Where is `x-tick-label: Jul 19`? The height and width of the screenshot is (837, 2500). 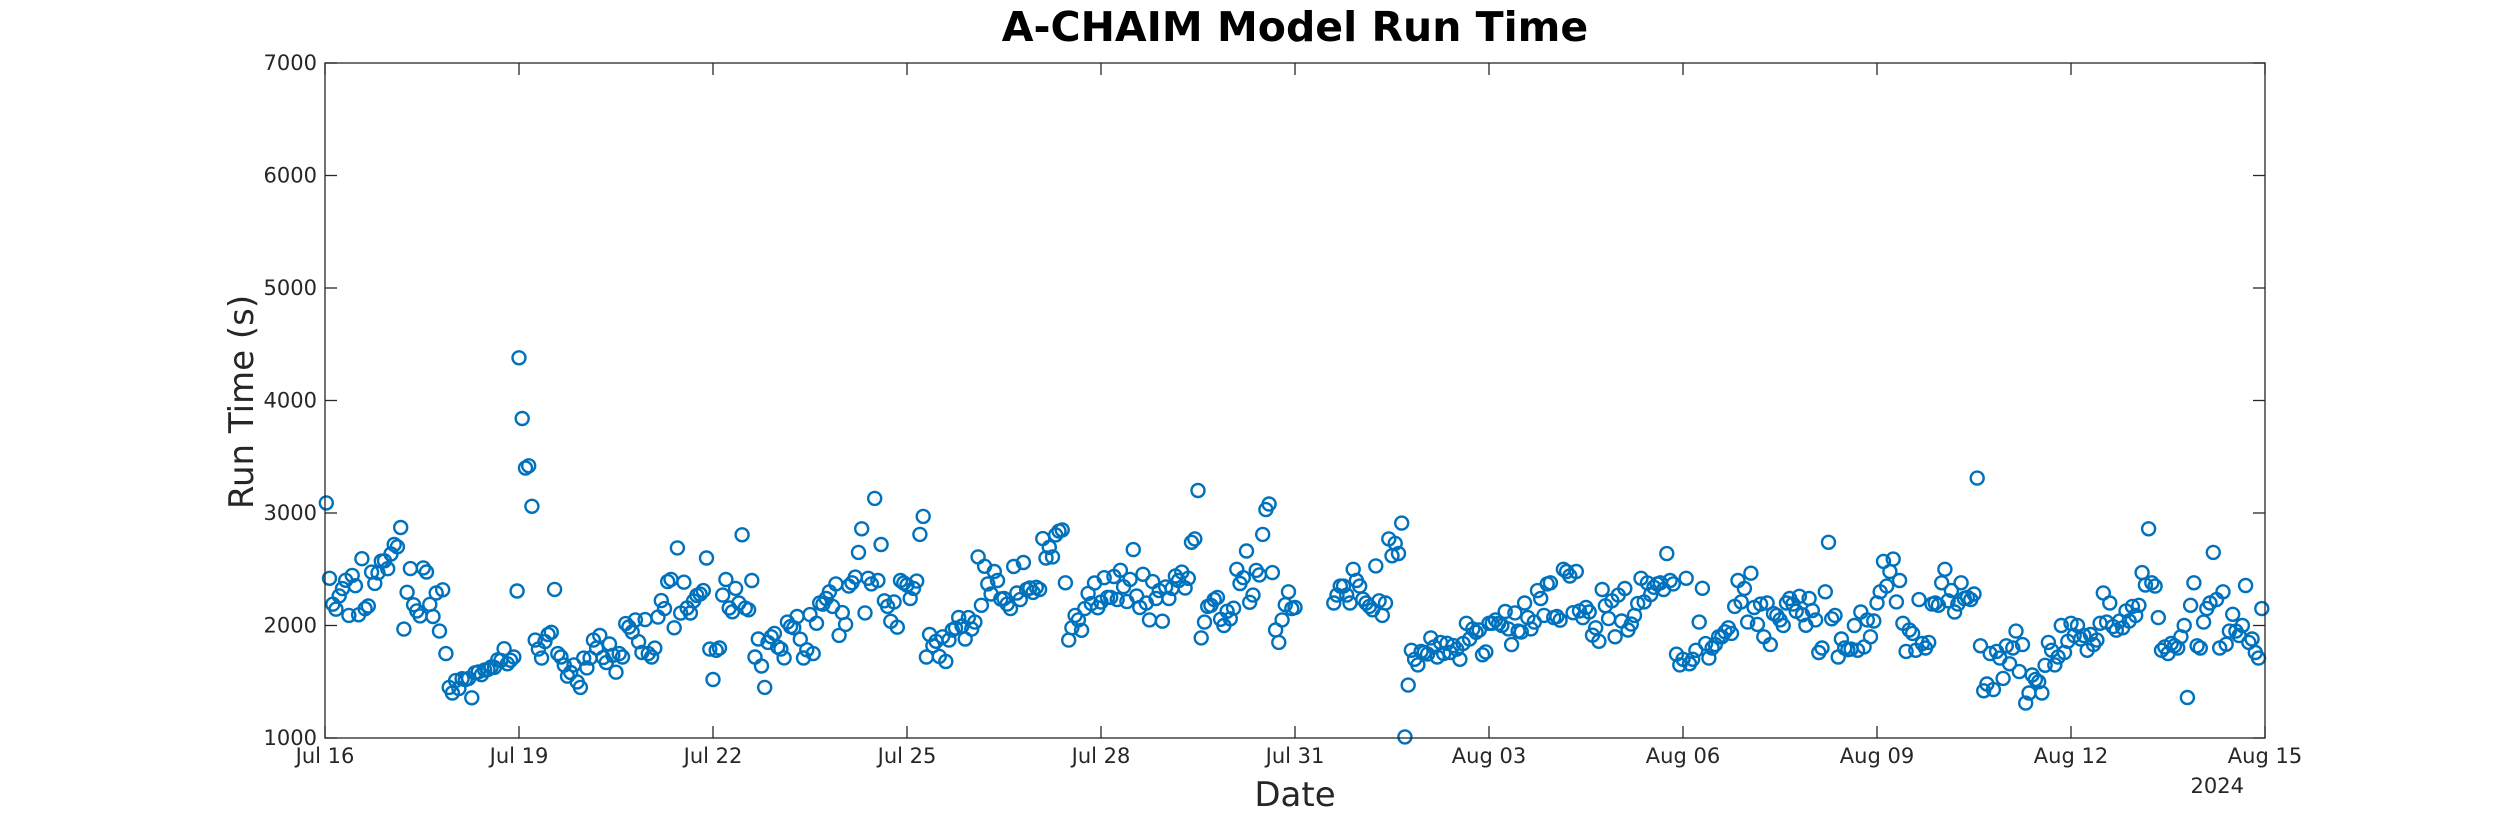 x-tick-label: Jul 19 is located at coordinates (518, 756).